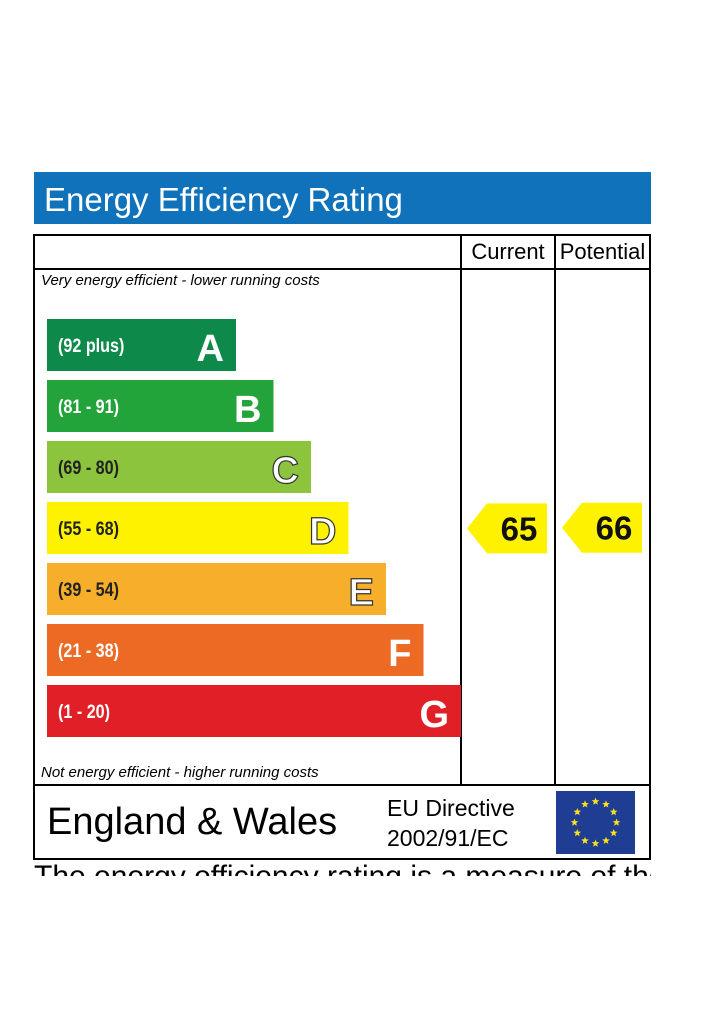 This screenshot has width=715, height=1033. Describe the element at coordinates (451, 808) in the screenshot. I see `directive-line-1: EU Directive` at that location.